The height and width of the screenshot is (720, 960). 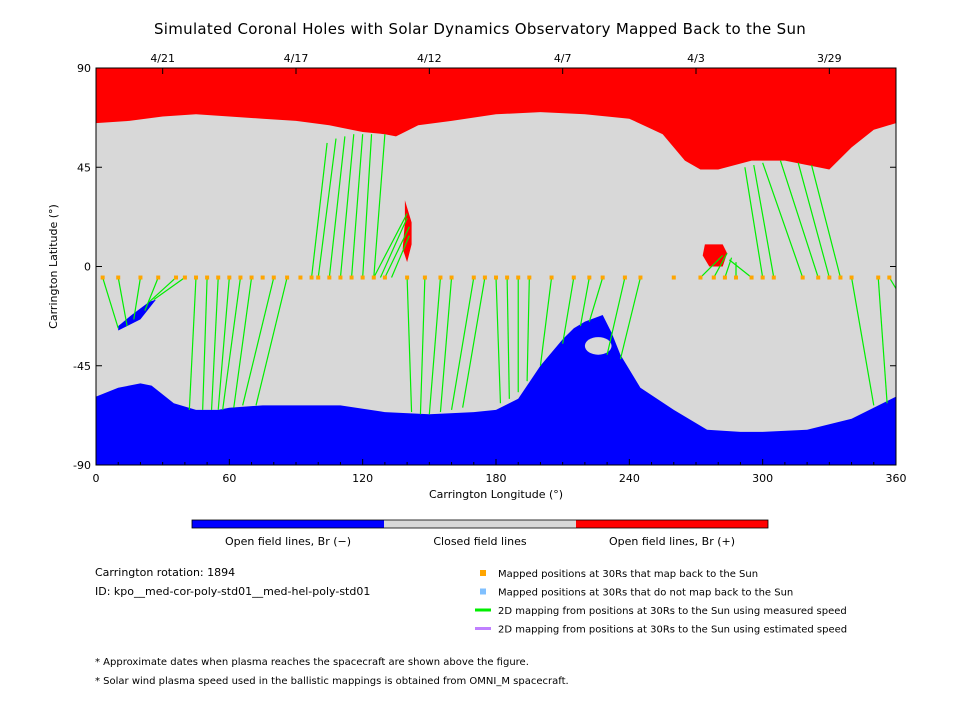 I want to click on x-tick-label: 0, so click(x=96, y=478).